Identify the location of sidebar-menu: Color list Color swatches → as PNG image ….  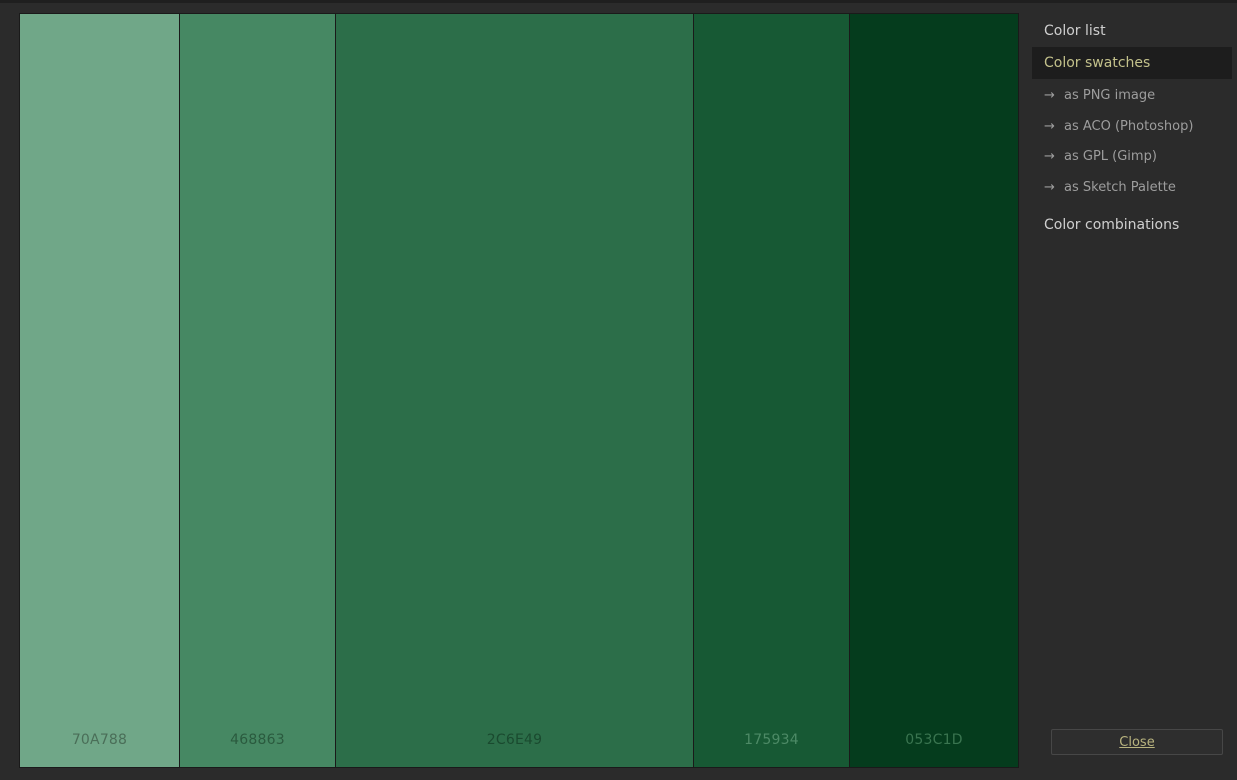
(1132, 128).